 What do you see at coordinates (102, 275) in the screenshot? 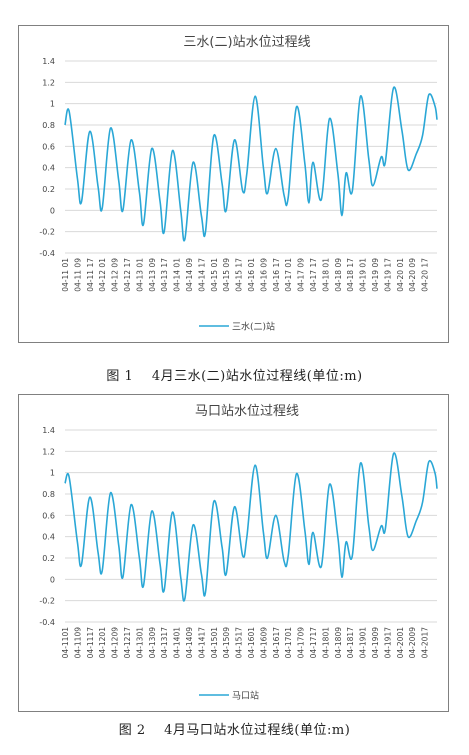
I see `x-tick-label: 04-12 01` at bounding box center [102, 275].